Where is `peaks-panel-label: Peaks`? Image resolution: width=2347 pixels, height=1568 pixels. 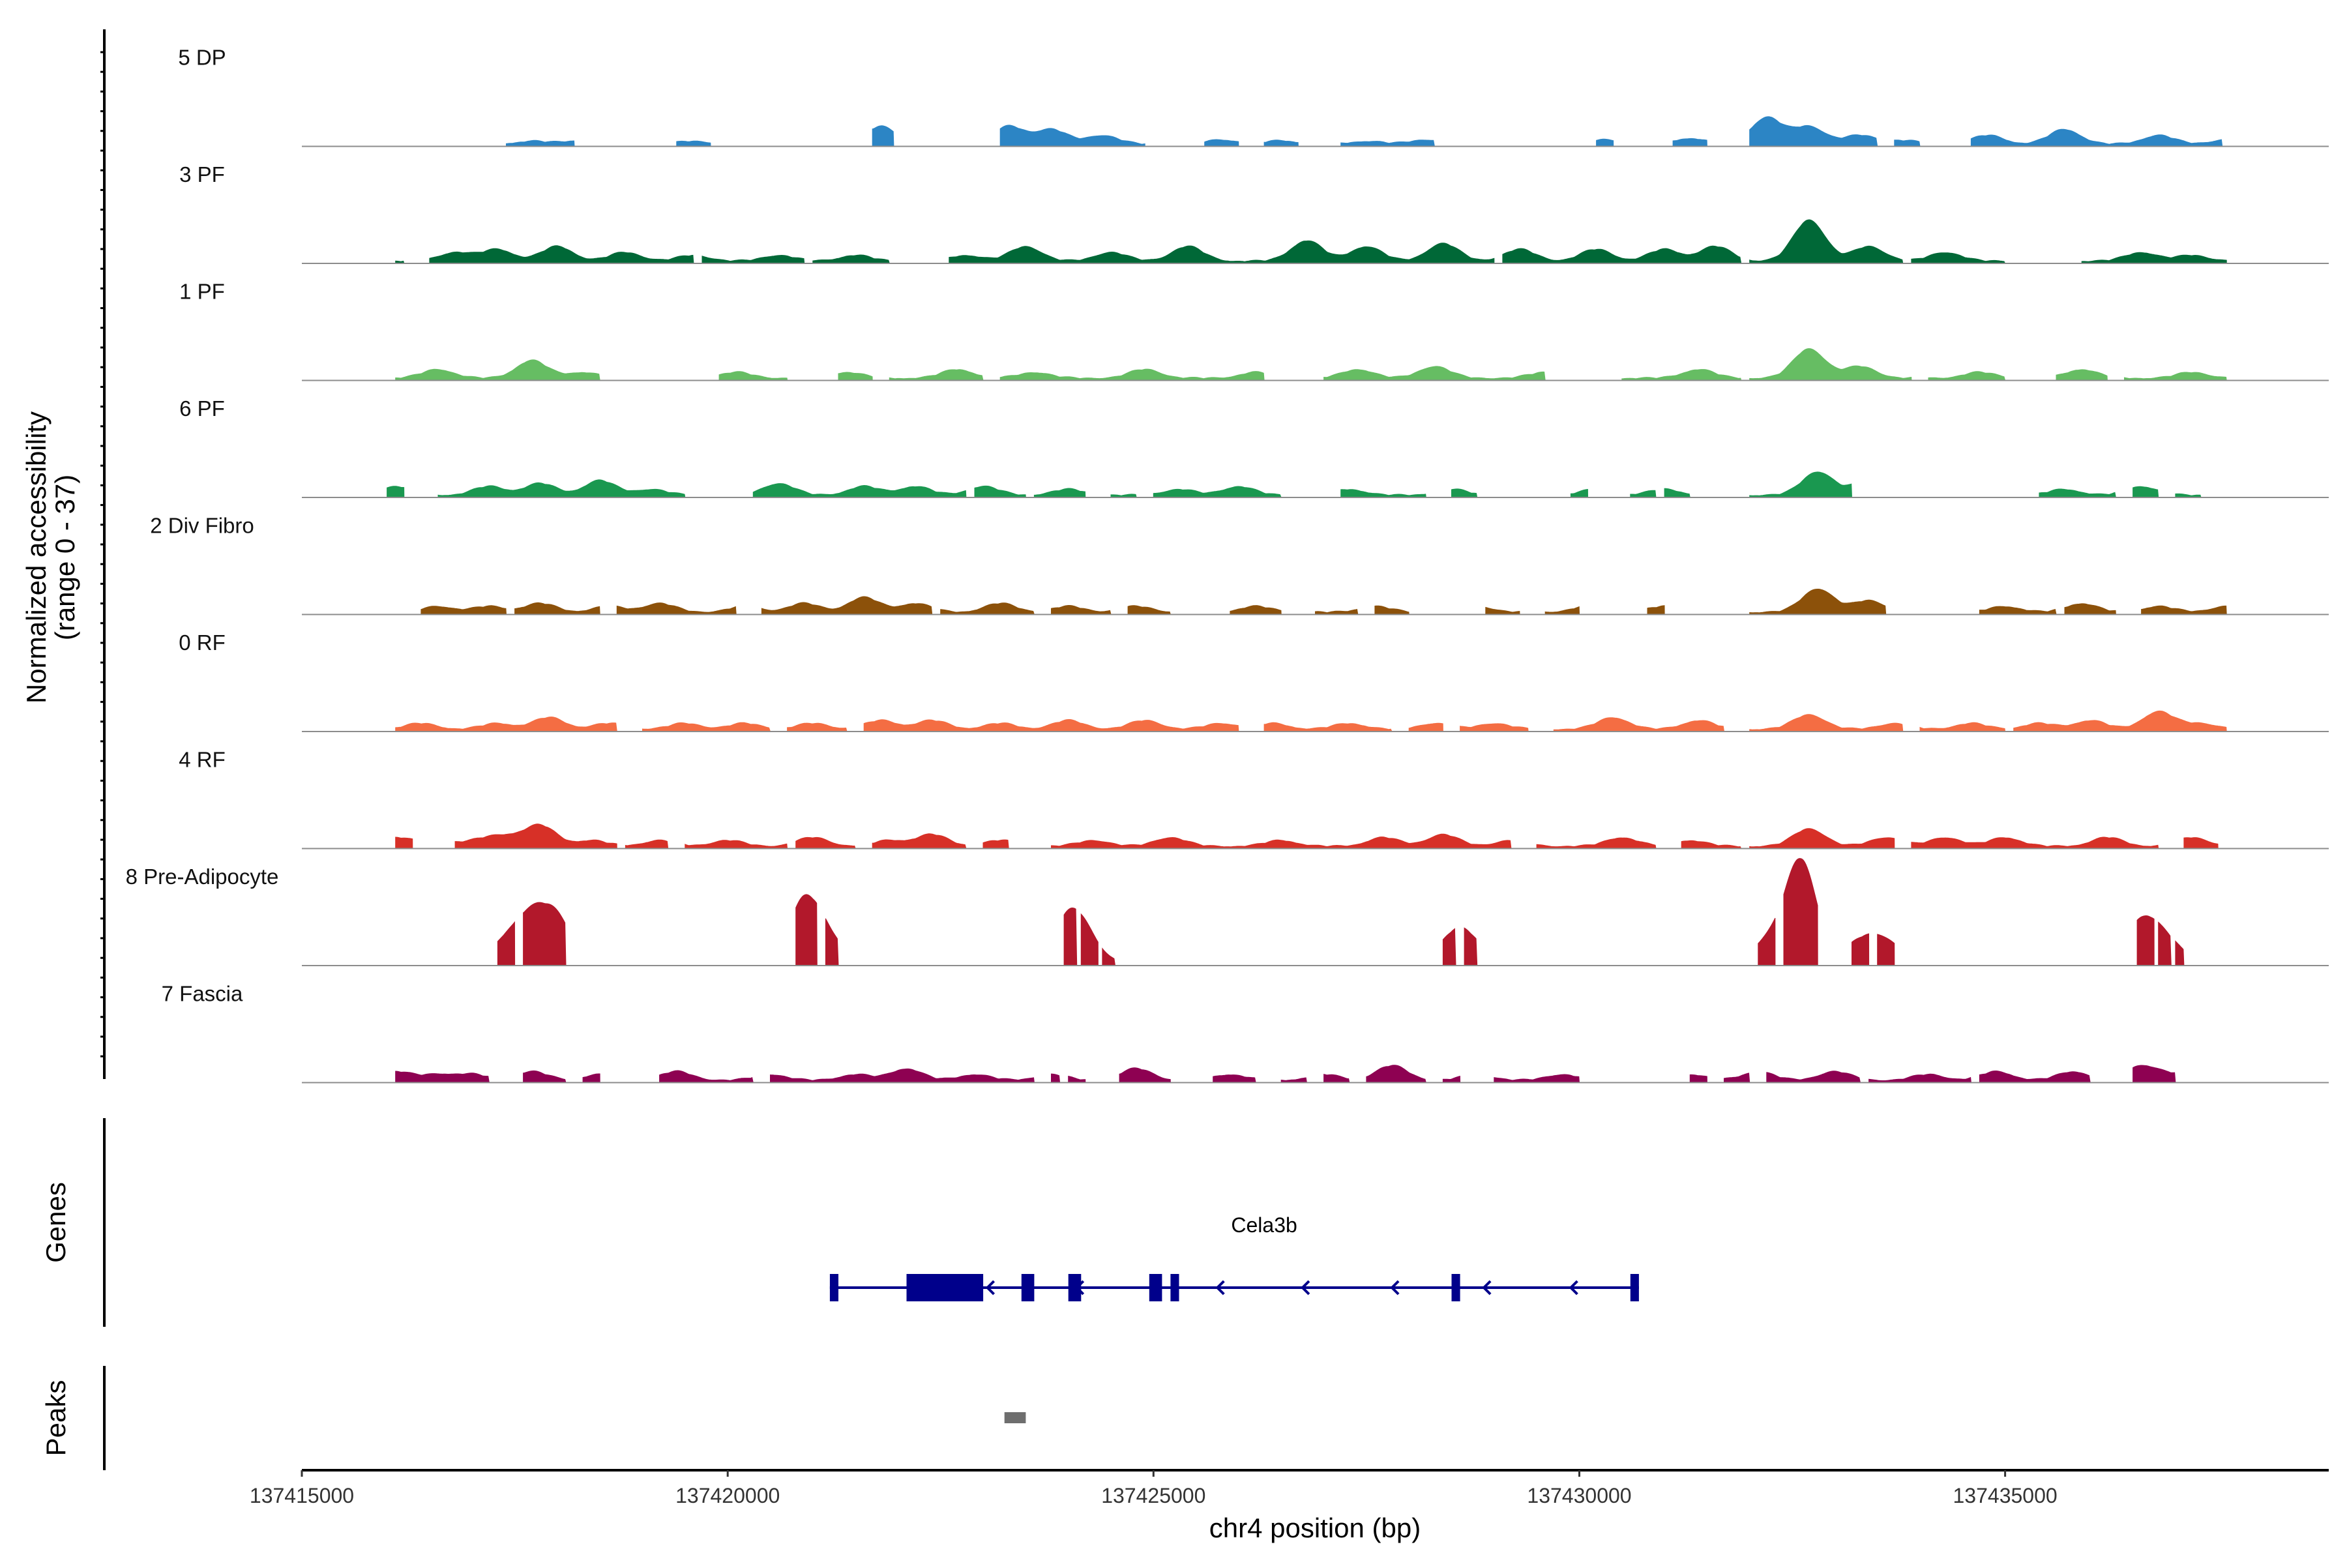 peaks-panel-label: Peaks is located at coordinates (55, 1419).